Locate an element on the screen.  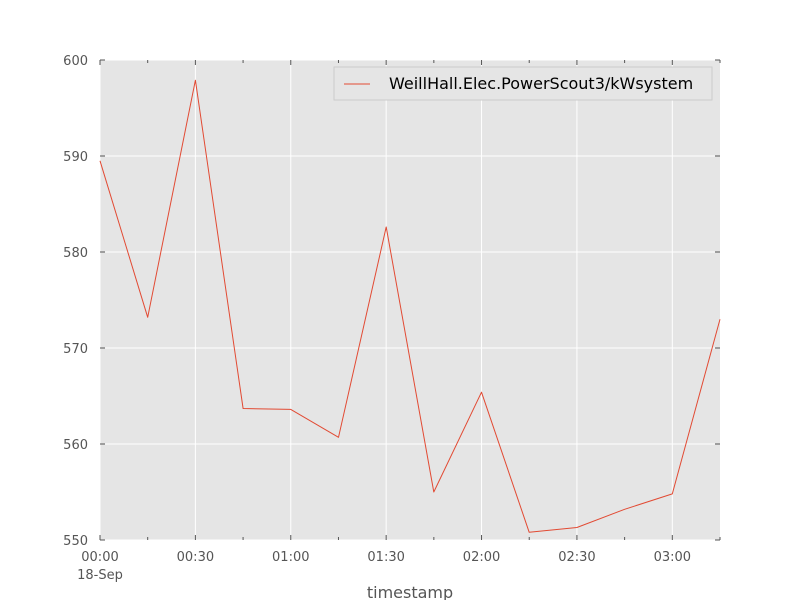
x-tick-label: 01:30 is located at coordinates (385, 557).